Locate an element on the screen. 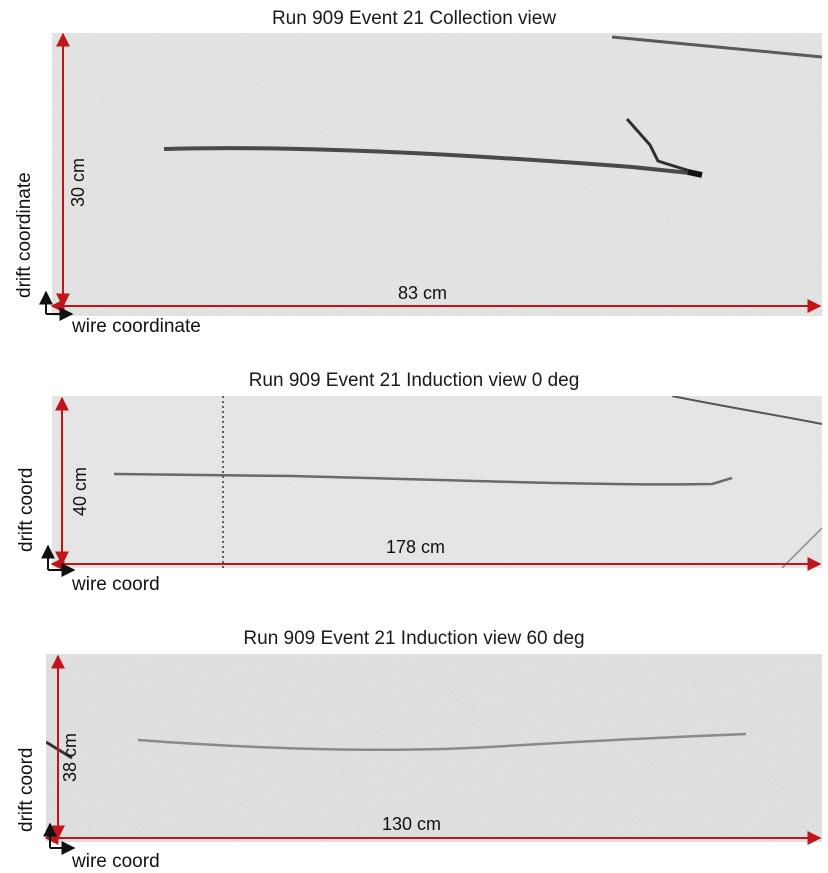 Image resolution: width=828 pixels, height=873 pixels. drift-coordinate-label: drift coordinate is located at coordinates (24, 235).